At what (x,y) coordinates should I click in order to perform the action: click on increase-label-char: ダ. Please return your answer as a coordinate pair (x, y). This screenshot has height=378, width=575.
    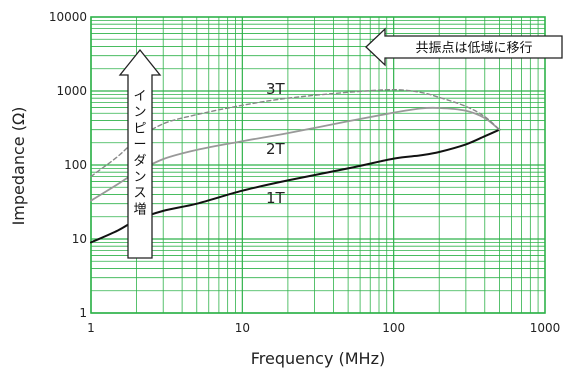
    Looking at the image, I should click on (139, 161).